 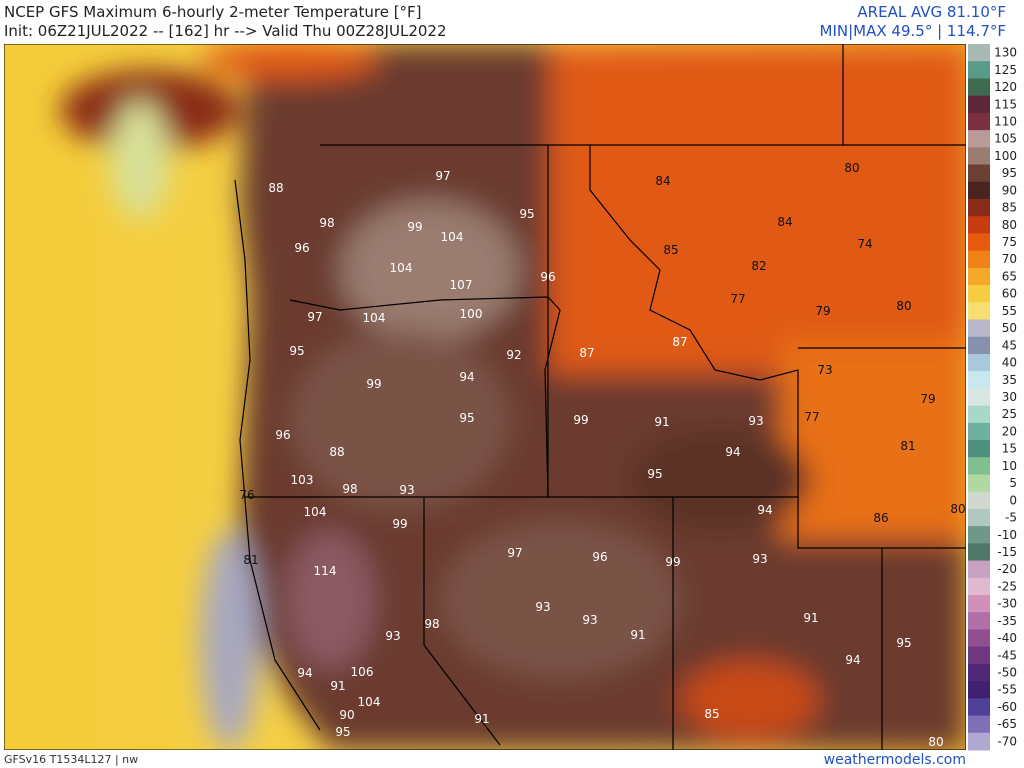 What do you see at coordinates (1011, 518) in the screenshot?
I see `colorbar-label: -5` at bounding box center [1011, 518].